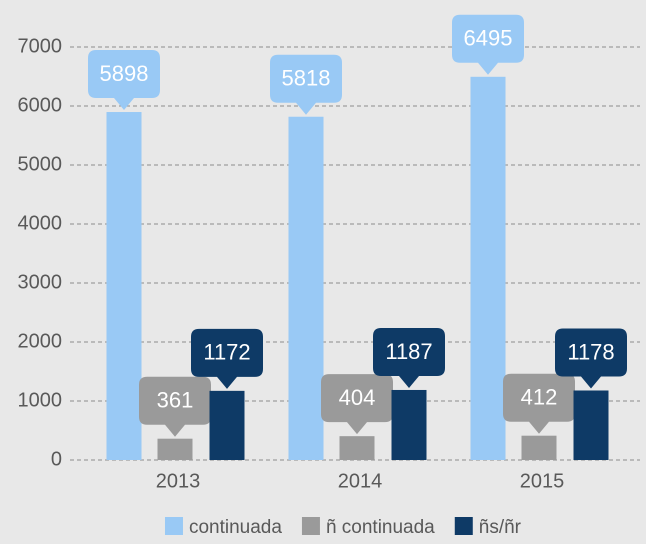  Describe the element at coordinates (226, 352) in the screenshot. I see `data-label: 1172` at that location.